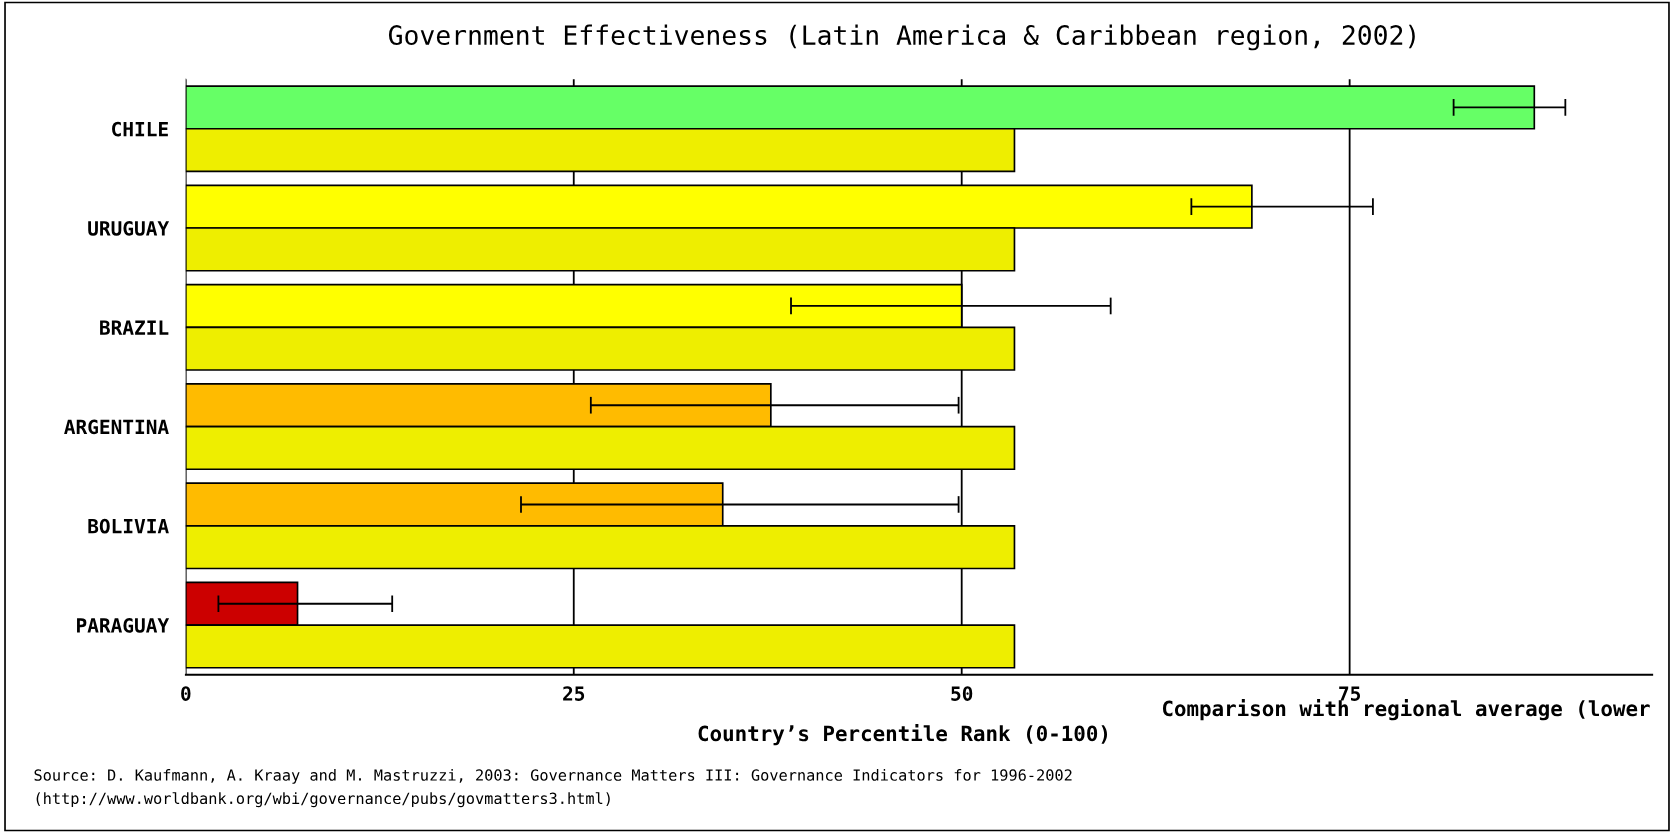 This screenshot has width=1674, height=833. Describe the element at coordinates (901, 37) in the screenshot. I see `chart-title: Government Effectiveness (Latin America & Caribbean region, 2002)` at that location.